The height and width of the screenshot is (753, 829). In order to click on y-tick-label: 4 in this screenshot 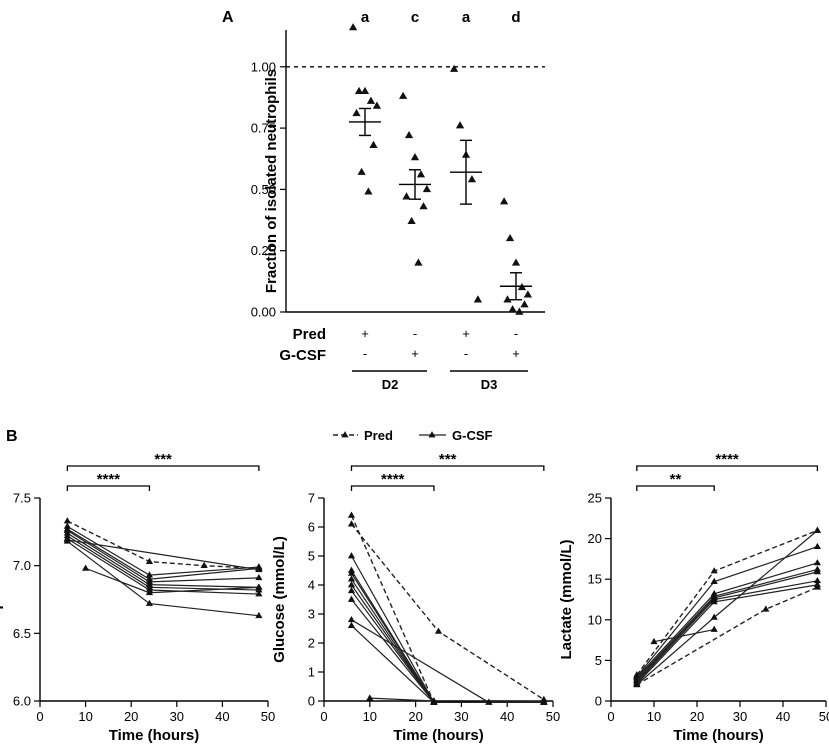, I will do `click(311, 585)`.